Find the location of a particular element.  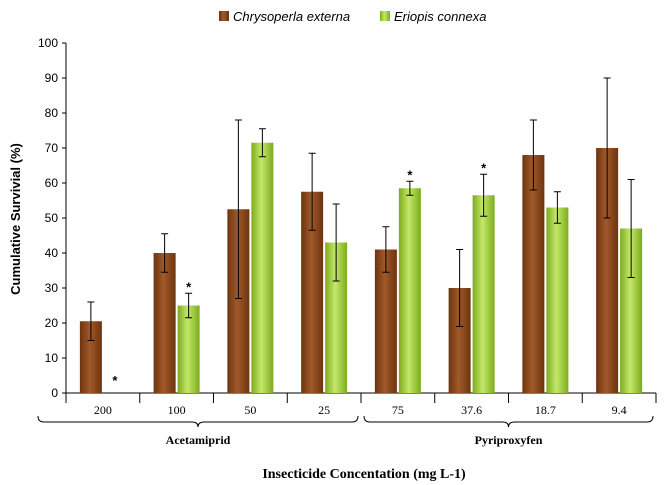

y-tick-label: 50 is located at coordinates (52, 218).